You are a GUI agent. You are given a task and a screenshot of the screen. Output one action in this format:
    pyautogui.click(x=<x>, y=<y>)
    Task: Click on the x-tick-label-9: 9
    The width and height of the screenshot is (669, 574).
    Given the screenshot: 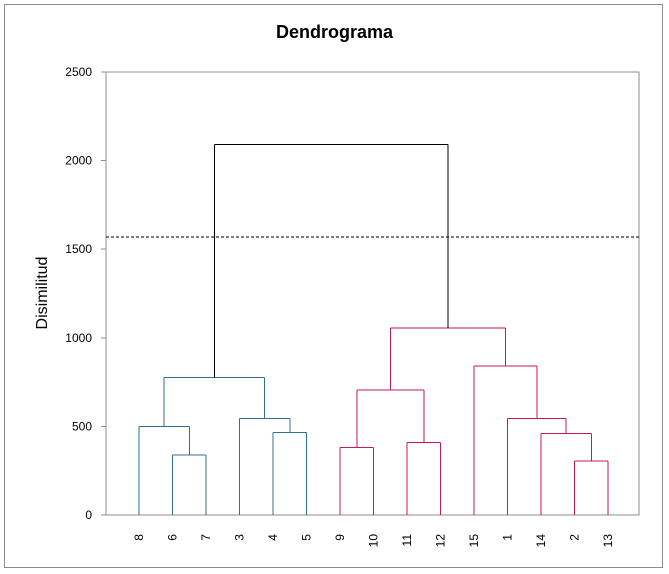 What is the action you would take?
    pyautogui.click(x=340, y=537)
    